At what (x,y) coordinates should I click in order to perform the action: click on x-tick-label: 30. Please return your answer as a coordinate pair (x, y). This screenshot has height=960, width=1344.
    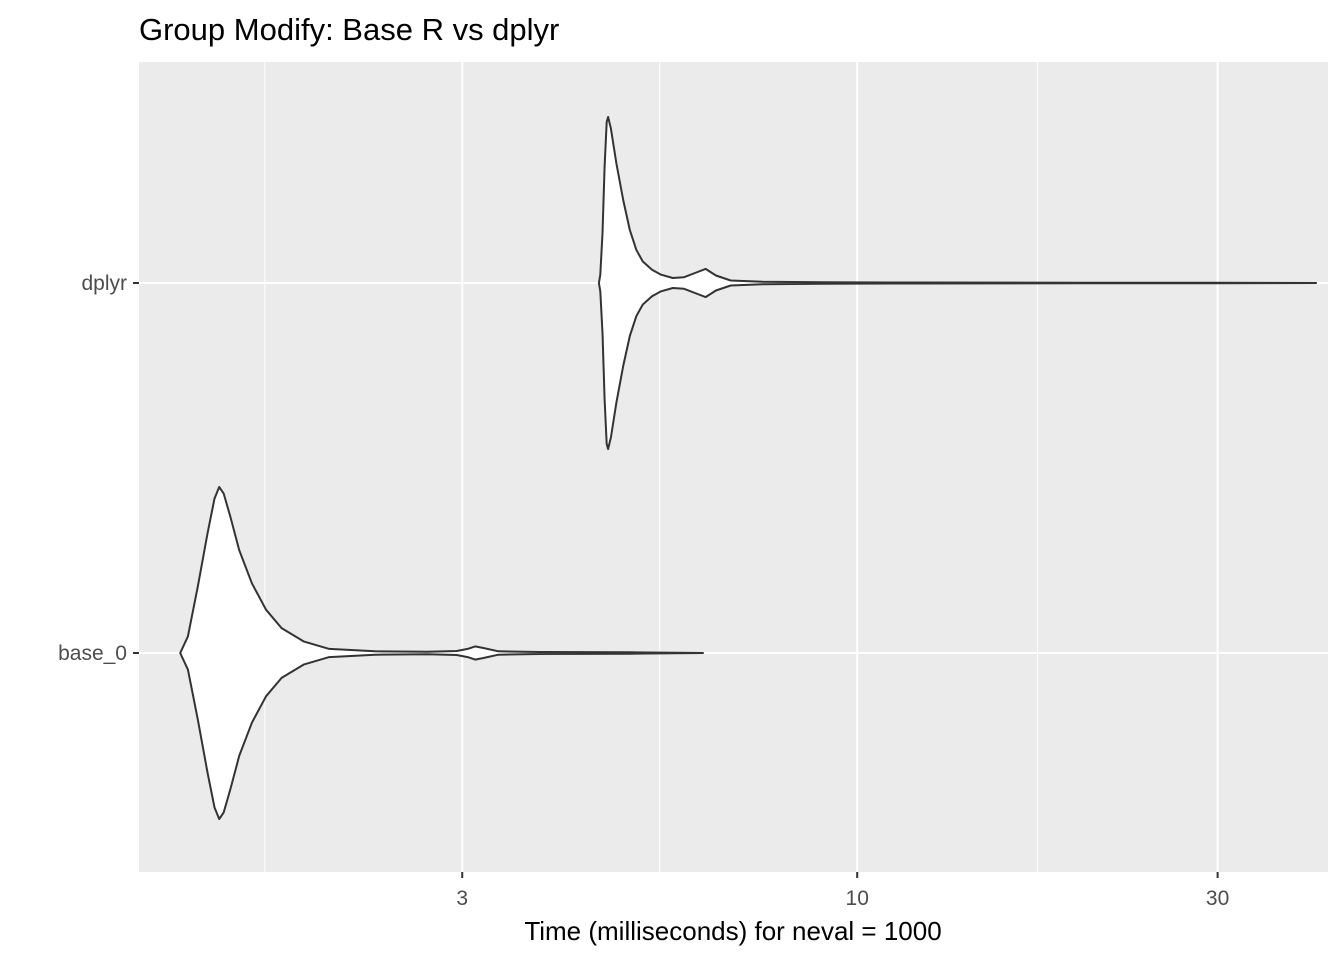
    Looking at the image, I should click on (1217, 898).